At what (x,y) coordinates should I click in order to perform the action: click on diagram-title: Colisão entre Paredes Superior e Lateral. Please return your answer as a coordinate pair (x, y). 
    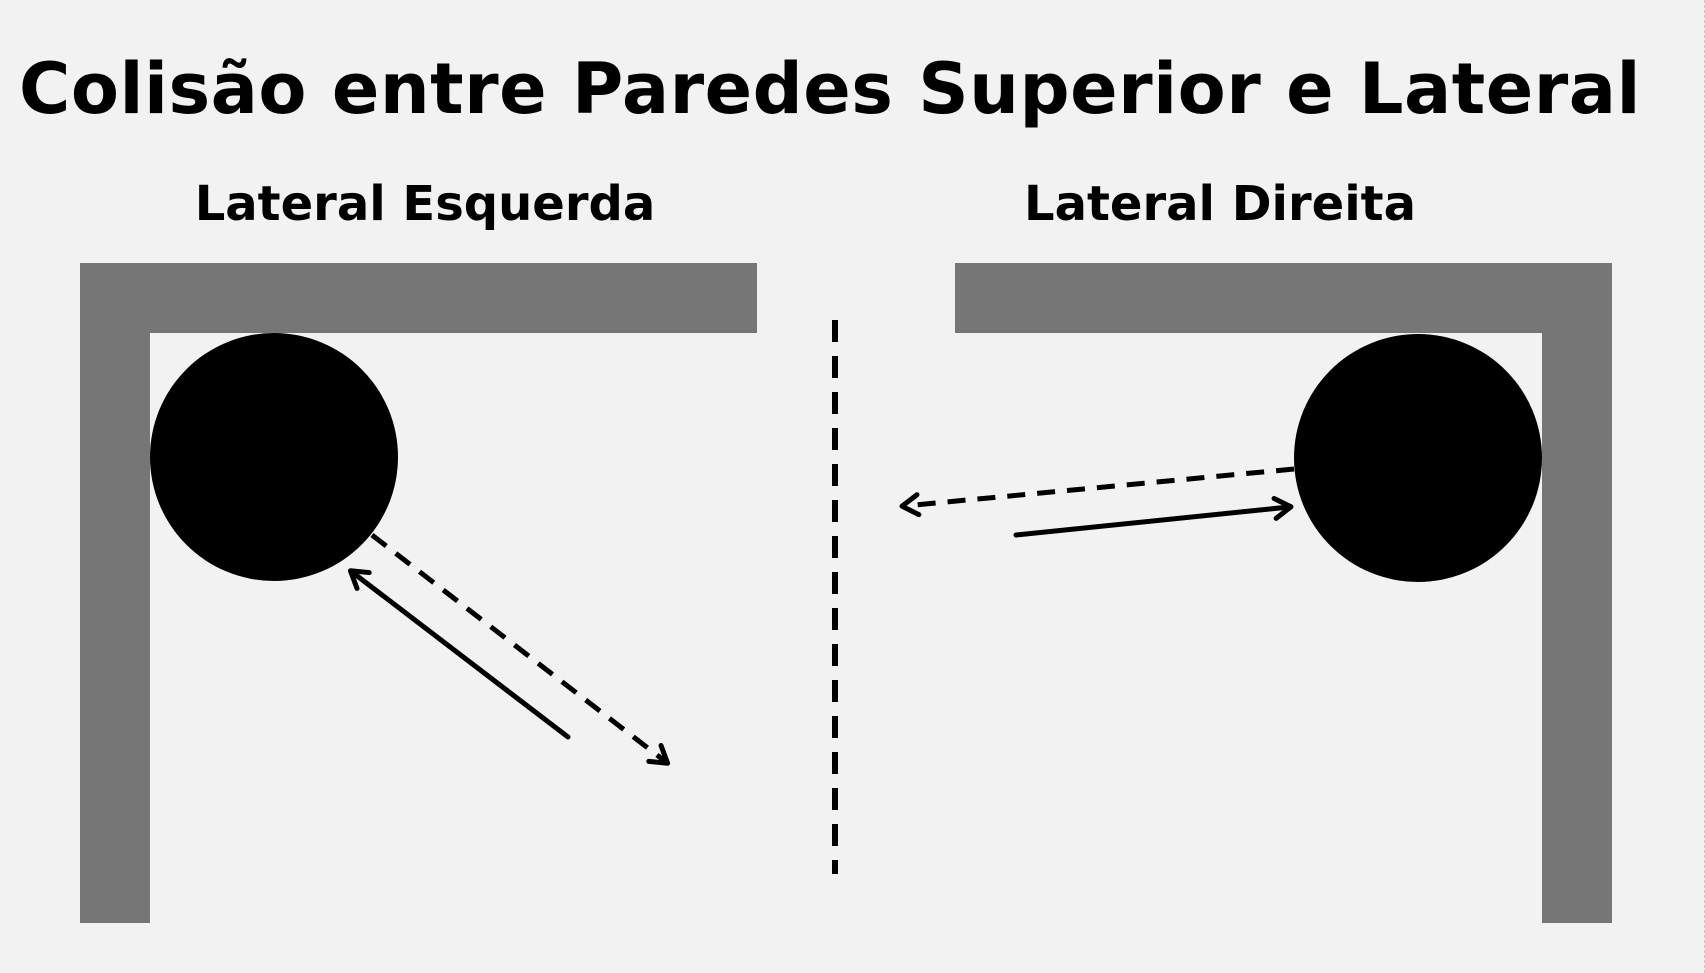
    Looking at the image, I should click on (830, 89).